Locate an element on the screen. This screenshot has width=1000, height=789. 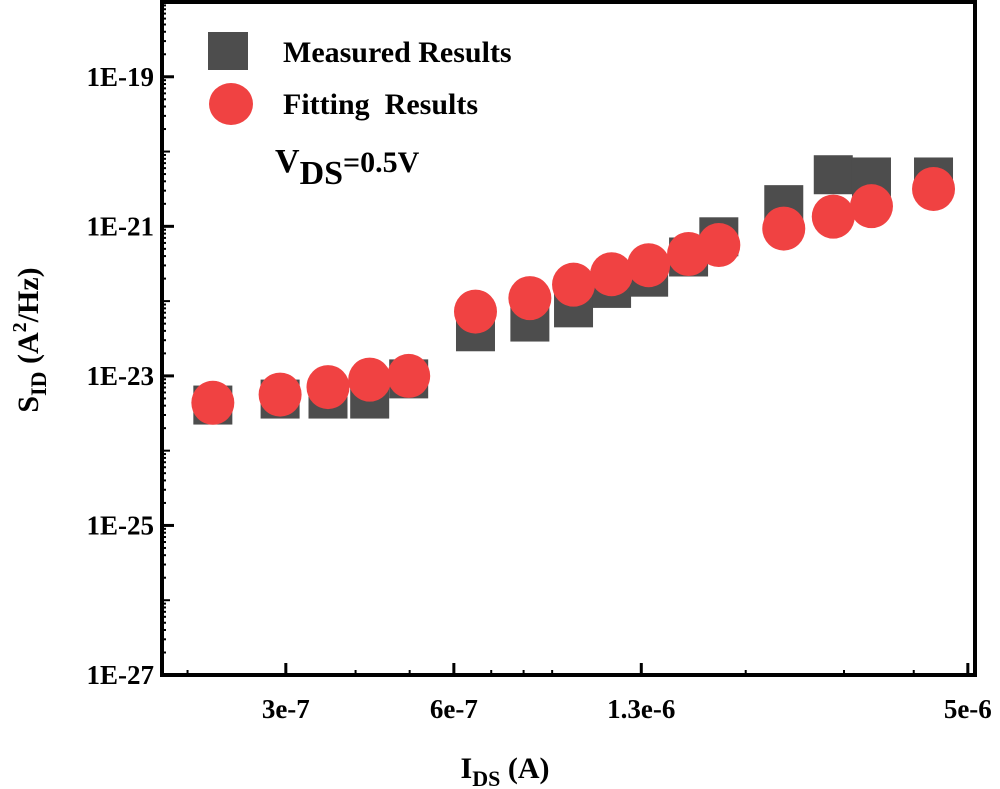
measured-point is located at coordinates (833, 175).